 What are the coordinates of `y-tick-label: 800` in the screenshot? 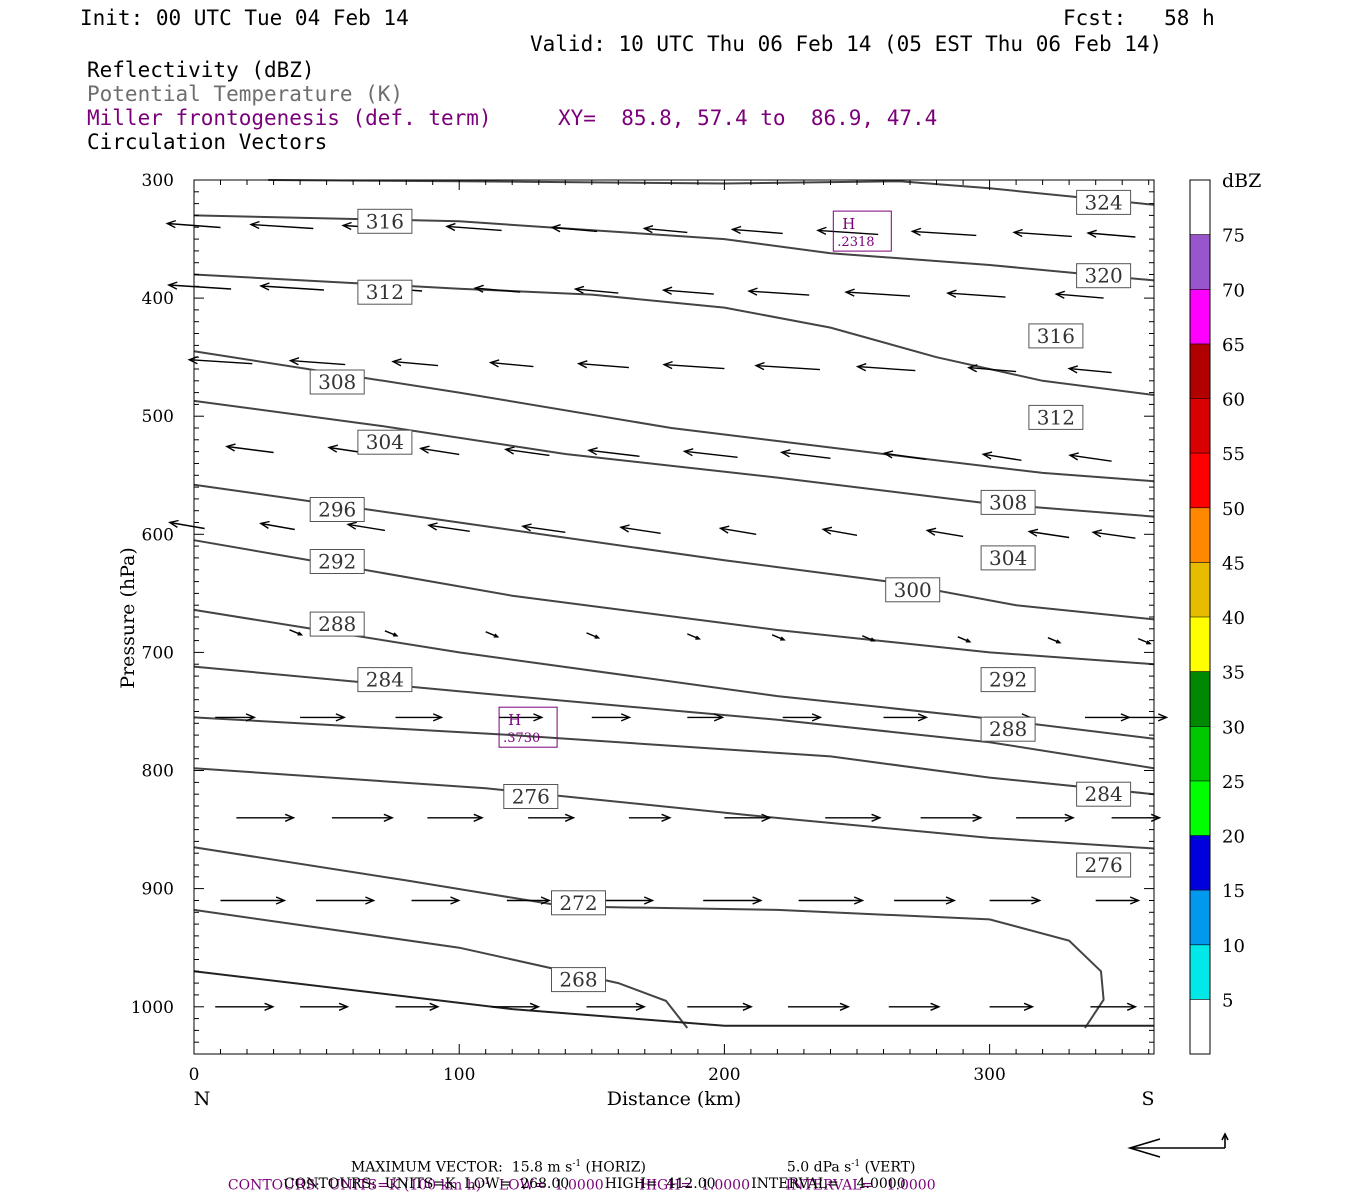 It's located at (158, 772).